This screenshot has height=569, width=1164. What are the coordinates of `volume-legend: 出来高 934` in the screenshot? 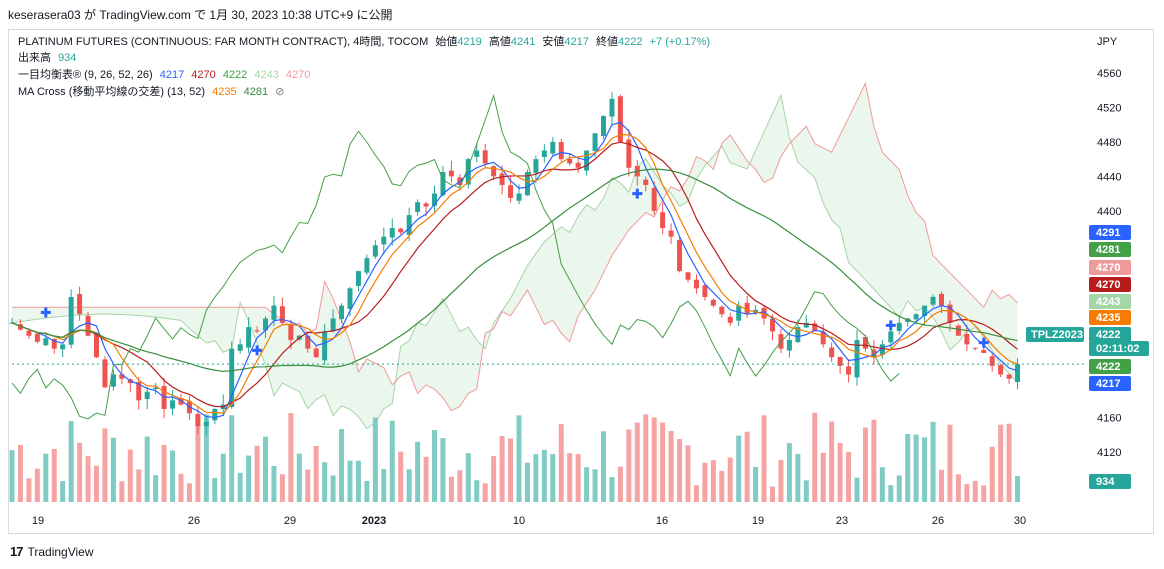 It's located at (49, 58).